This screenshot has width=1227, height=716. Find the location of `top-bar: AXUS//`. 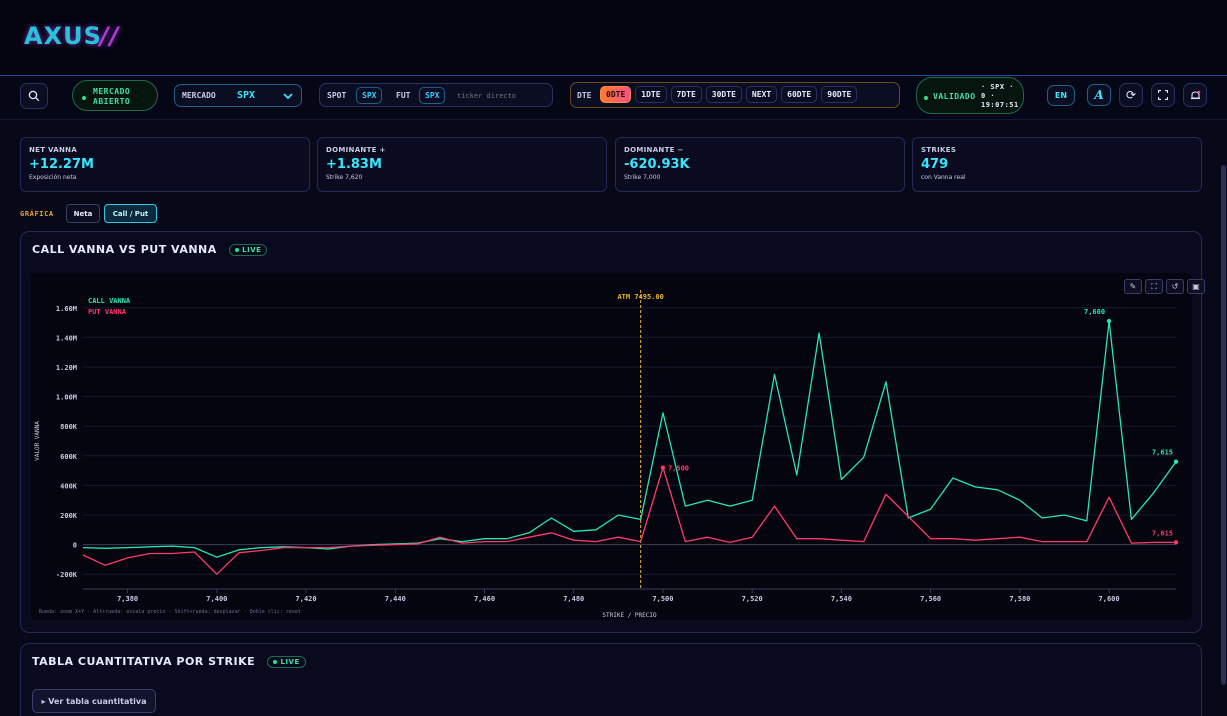

top-bar: AXUS// is located at coordinates (613, 38).